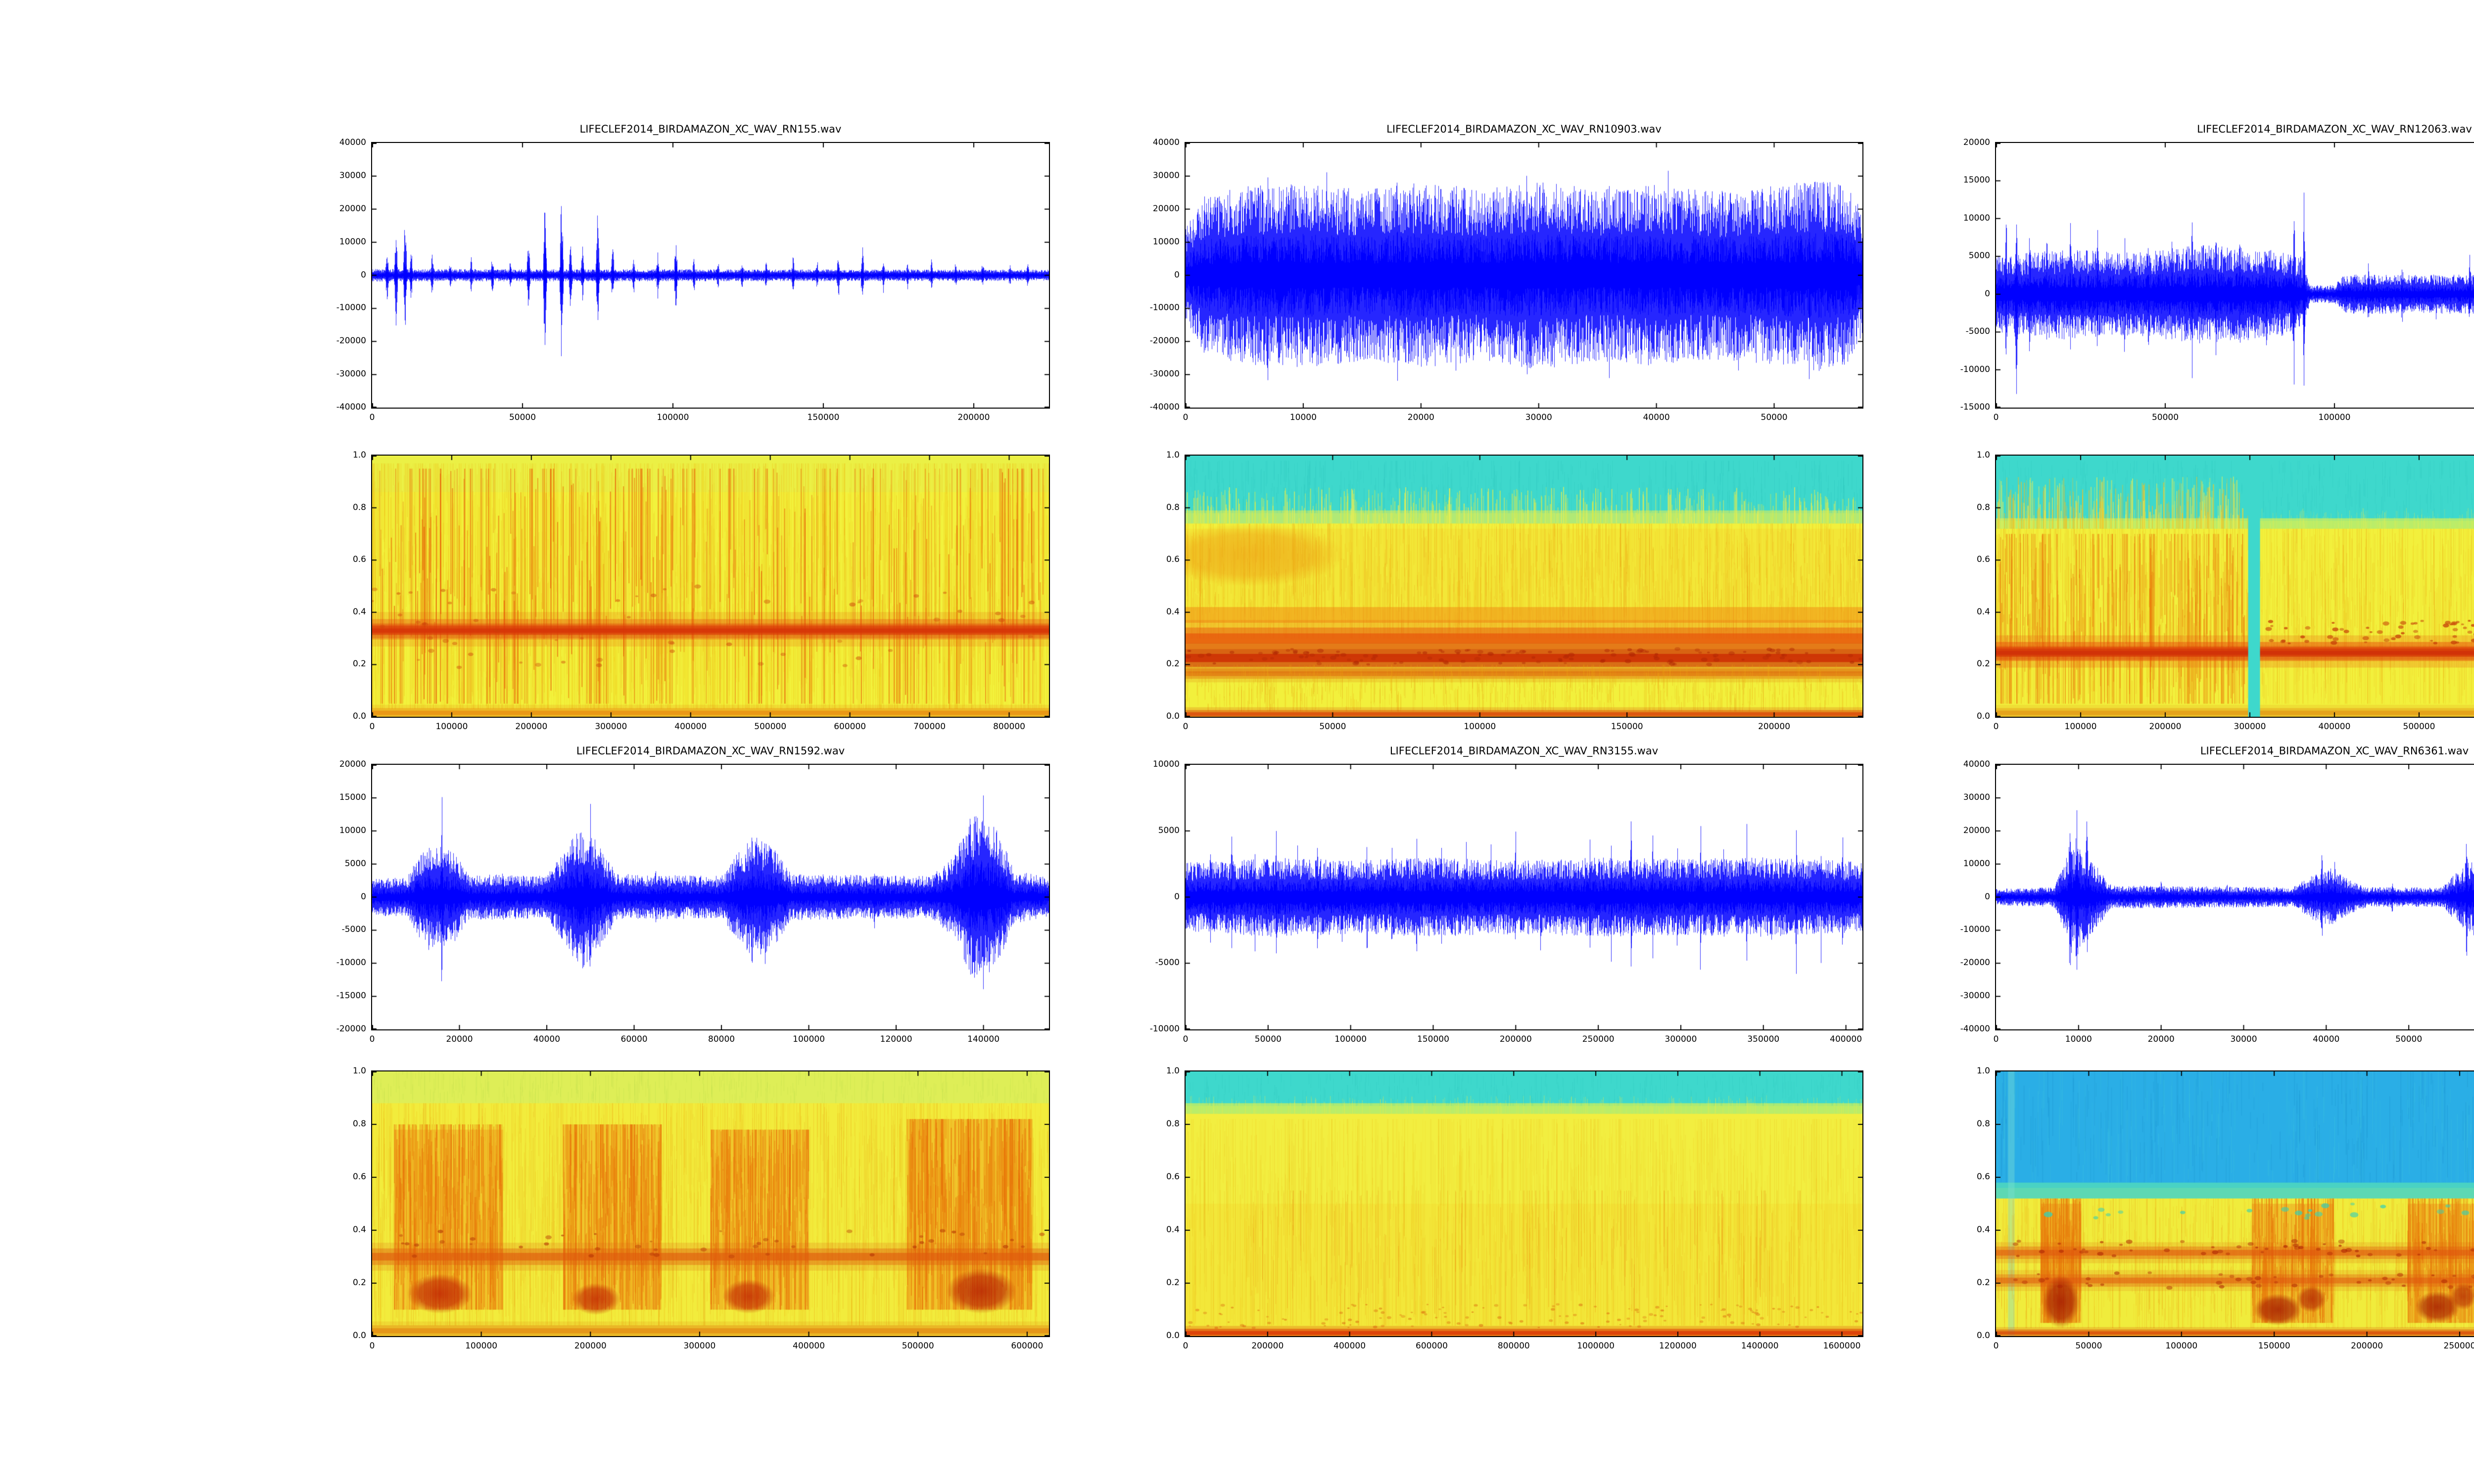  What do you see at coordinates (710, 129) in the screenshot?
I see `plot-title-RN155-waveform: LIFECLEF2014_BIRDAMAZON_XC_WAV_RN155.wav` at bounding box center [710, 129].